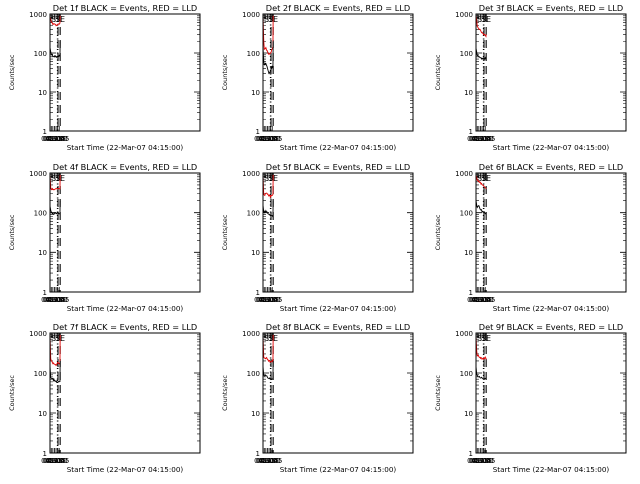 This screenshot has width=640, height=484. I want to click on chart-title: Det 1f BLACK = Events, RED = LLD, so click(125, 8).